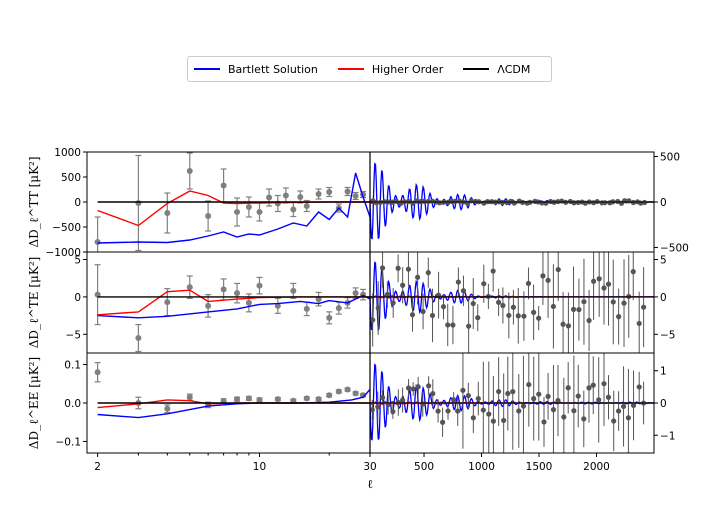  What do you see at coordinates (663, 372) in the screenshot?
I see `y-tick-label-right: 1` at bounding box center [663, 372].